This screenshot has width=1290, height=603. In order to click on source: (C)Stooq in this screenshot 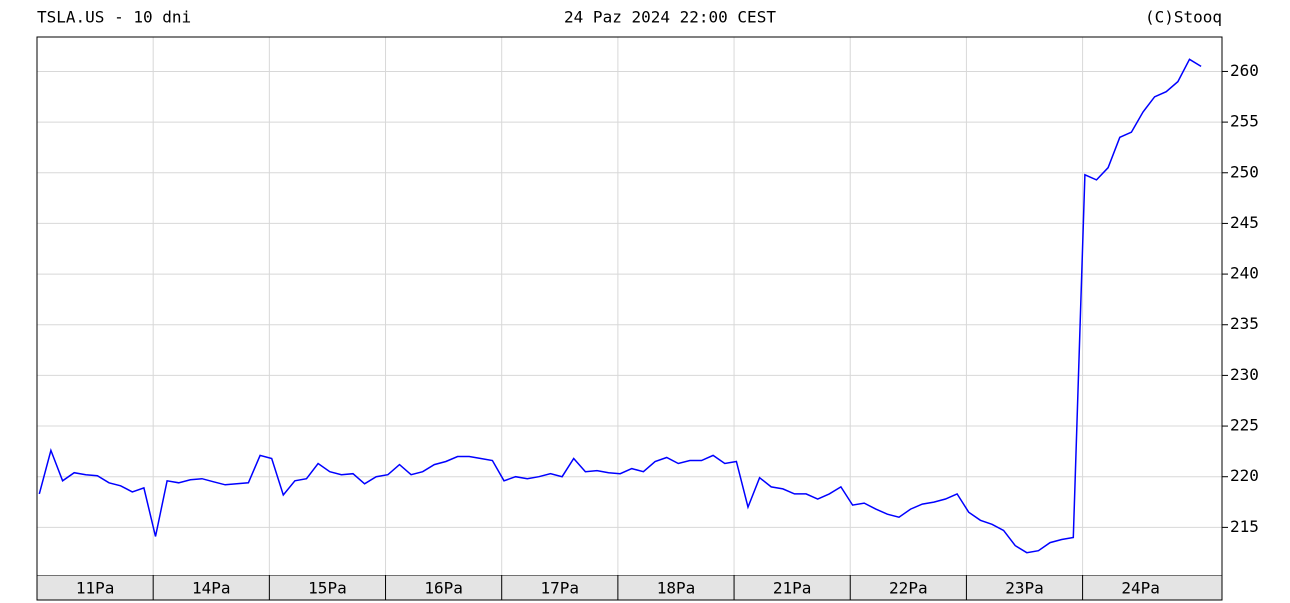, I will do `click(1183, 17)`.